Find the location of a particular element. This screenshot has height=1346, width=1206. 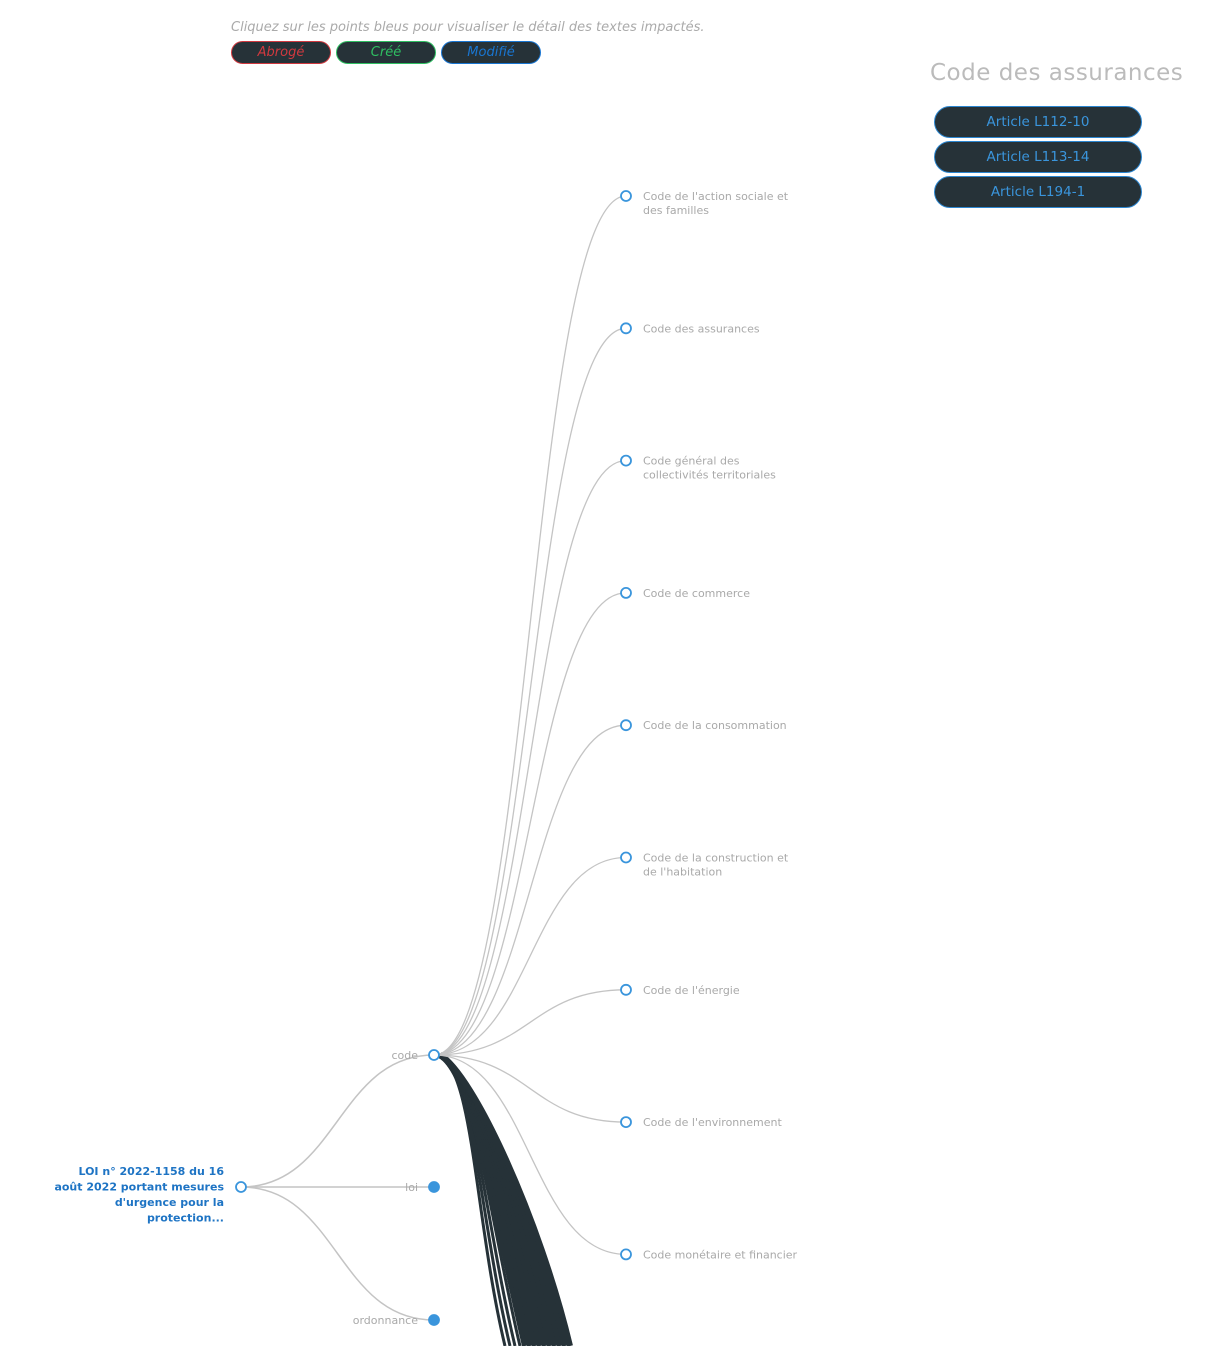

code-label: Code de commerce is located at coordinates (696, 593).